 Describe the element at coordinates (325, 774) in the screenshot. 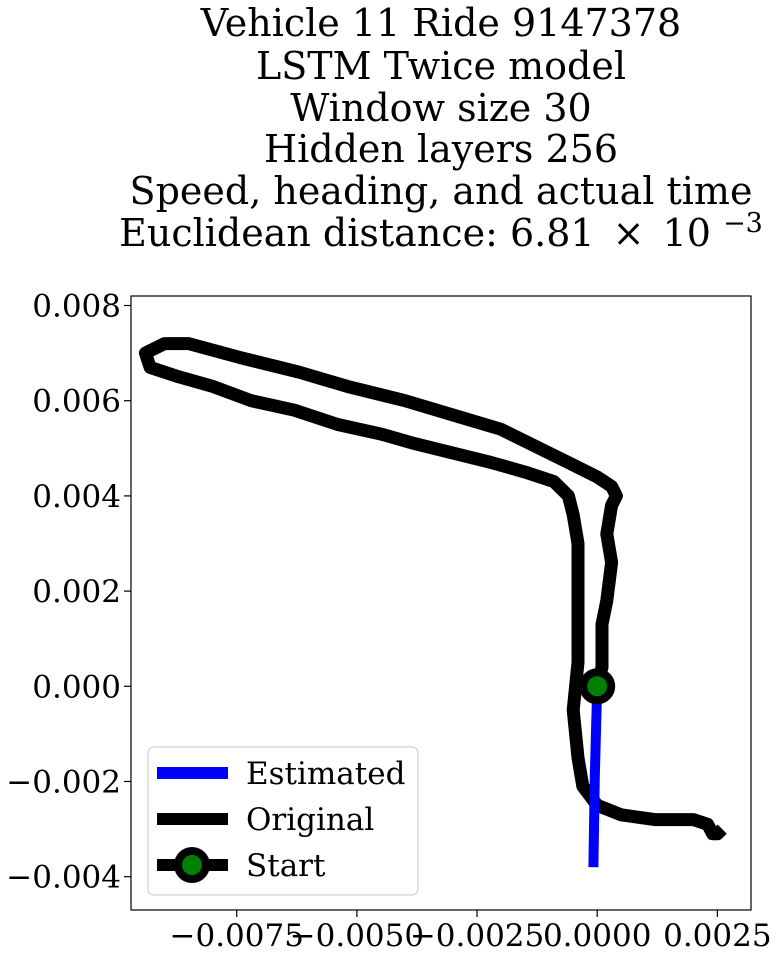

I see `legend-estimated-label: Estimated` at that location.